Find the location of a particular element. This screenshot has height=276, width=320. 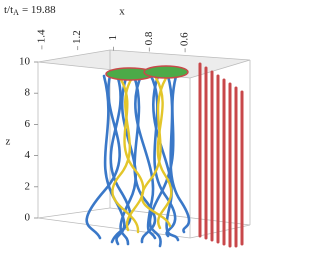

z-axis-label: z is located at coordinates (8, 142).